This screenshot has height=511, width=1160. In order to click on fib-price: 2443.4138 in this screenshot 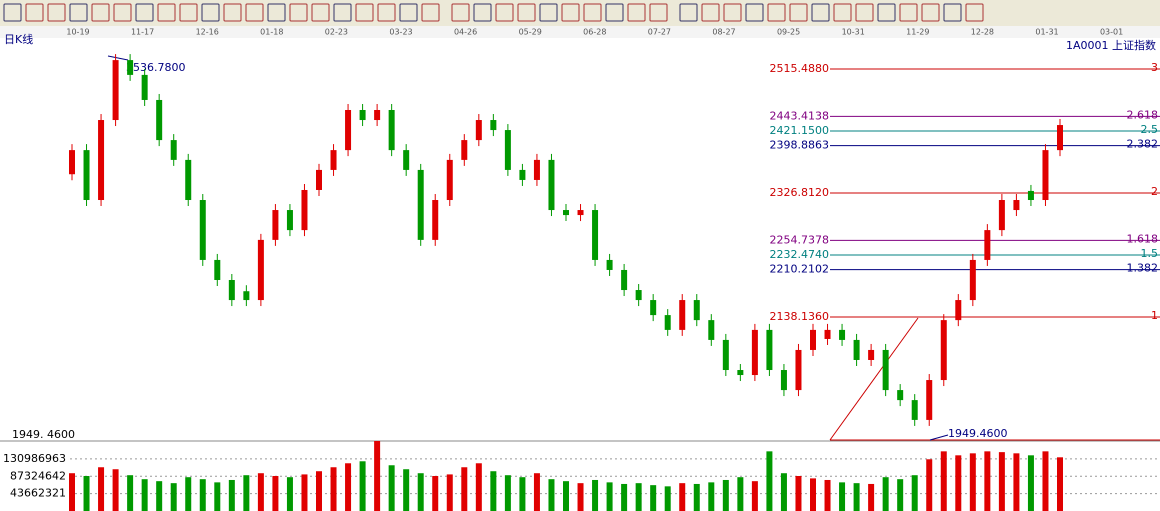, I will do `click(800, 115)`.